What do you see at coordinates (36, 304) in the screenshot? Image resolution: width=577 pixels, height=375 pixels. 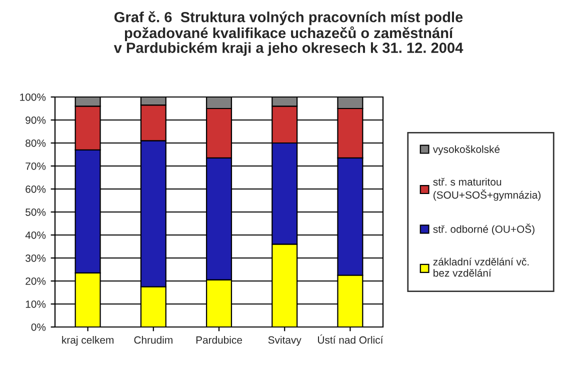 I see `y-tick-label: 10%` at bounding box center [36, 304].